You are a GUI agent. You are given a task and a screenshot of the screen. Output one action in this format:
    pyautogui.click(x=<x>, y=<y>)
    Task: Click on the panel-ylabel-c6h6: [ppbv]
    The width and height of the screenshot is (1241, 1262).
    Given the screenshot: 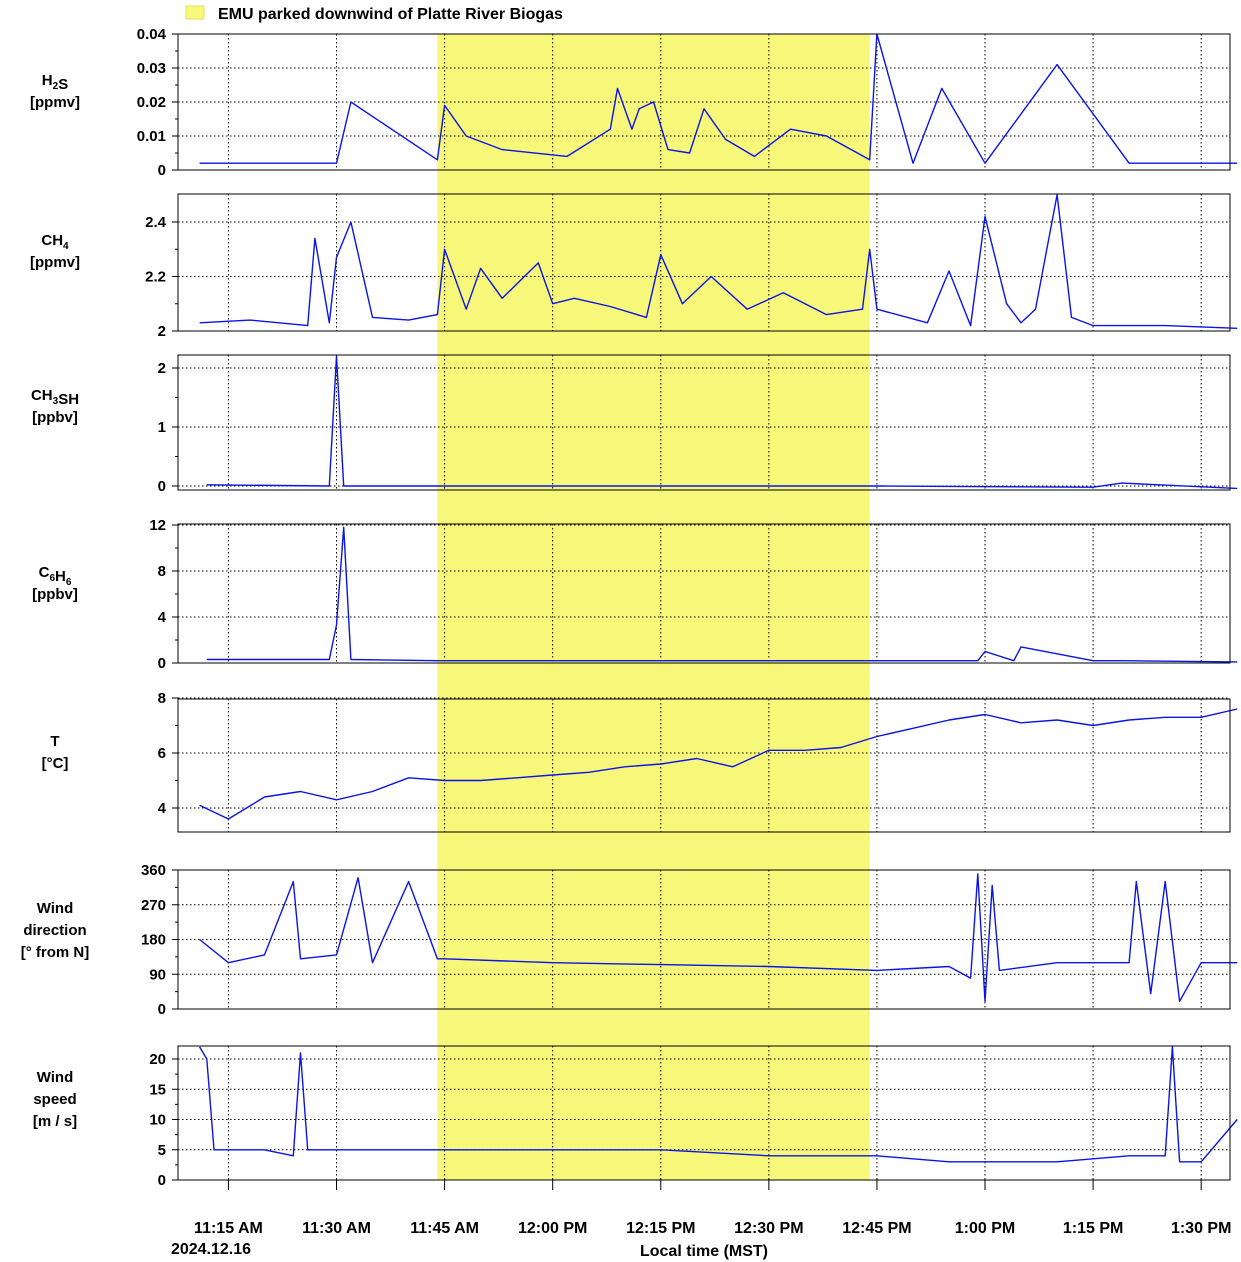 What is the action you would take?
    pyautogui.click(x=55, y=594)
    